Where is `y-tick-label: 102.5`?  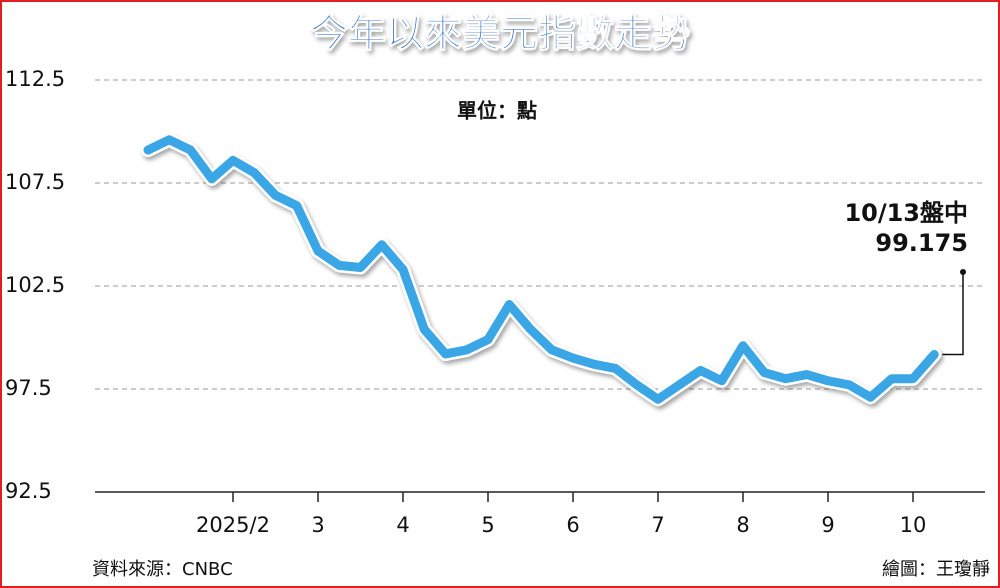
y-tick-label: 102.5 is located at coordinates (35, 285).